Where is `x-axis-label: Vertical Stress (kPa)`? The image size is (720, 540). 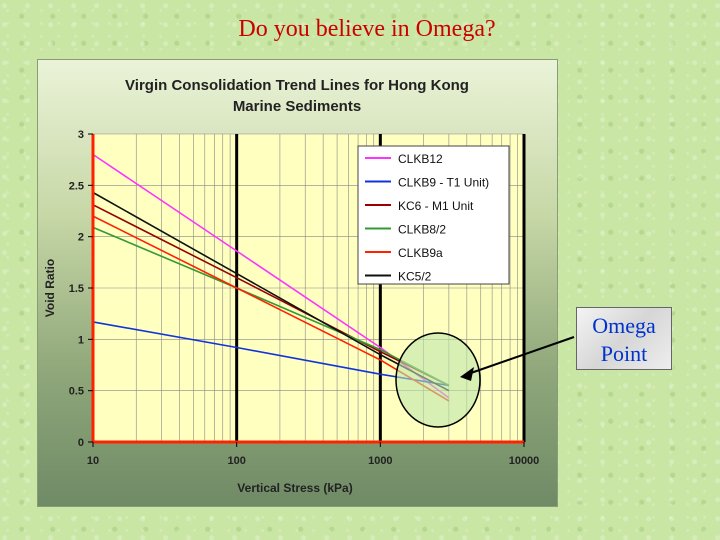
x-axis-label: Vertical Stress (kPa) is located at coordinates (294, 488).